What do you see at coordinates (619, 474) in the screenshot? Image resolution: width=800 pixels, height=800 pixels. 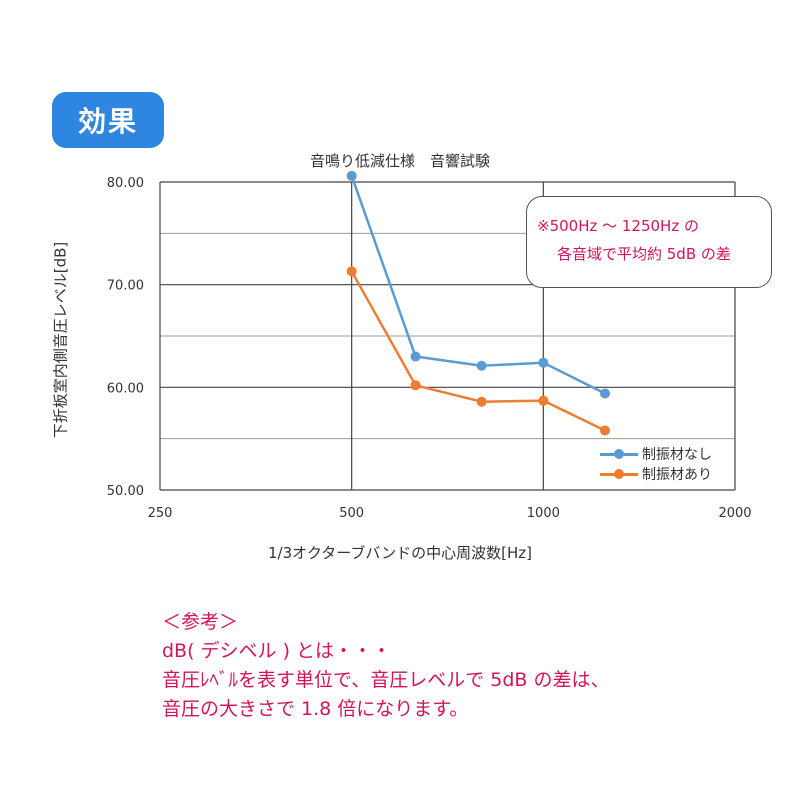 I see `legend-swatch-with-damper` at bounding box center [619, 474].